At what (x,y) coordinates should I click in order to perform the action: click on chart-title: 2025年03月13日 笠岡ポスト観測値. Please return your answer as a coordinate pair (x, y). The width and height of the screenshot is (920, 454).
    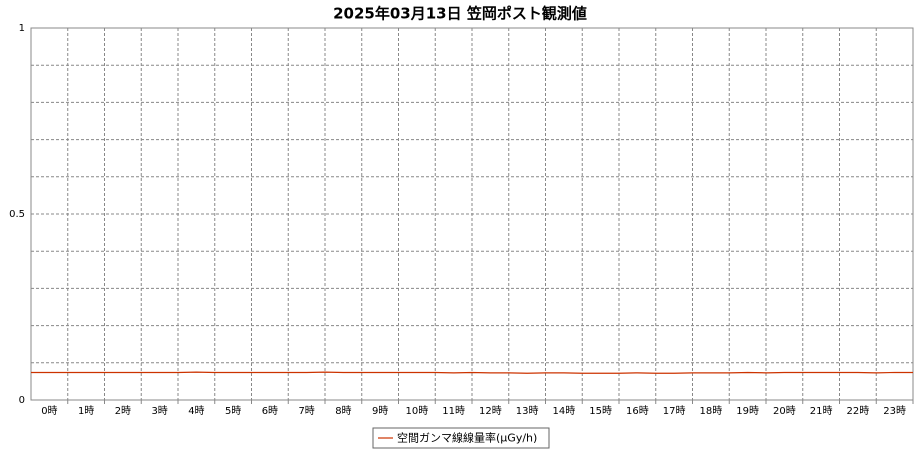
    Looking at the image, I should click on (460, 14).